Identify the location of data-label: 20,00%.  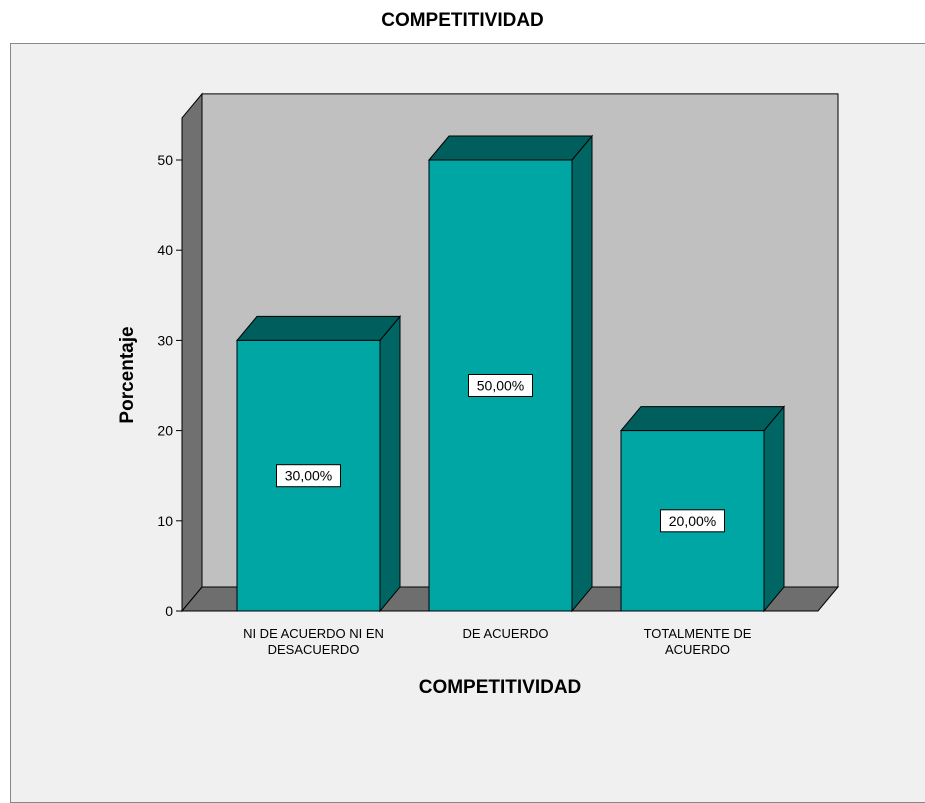
(692, 521).